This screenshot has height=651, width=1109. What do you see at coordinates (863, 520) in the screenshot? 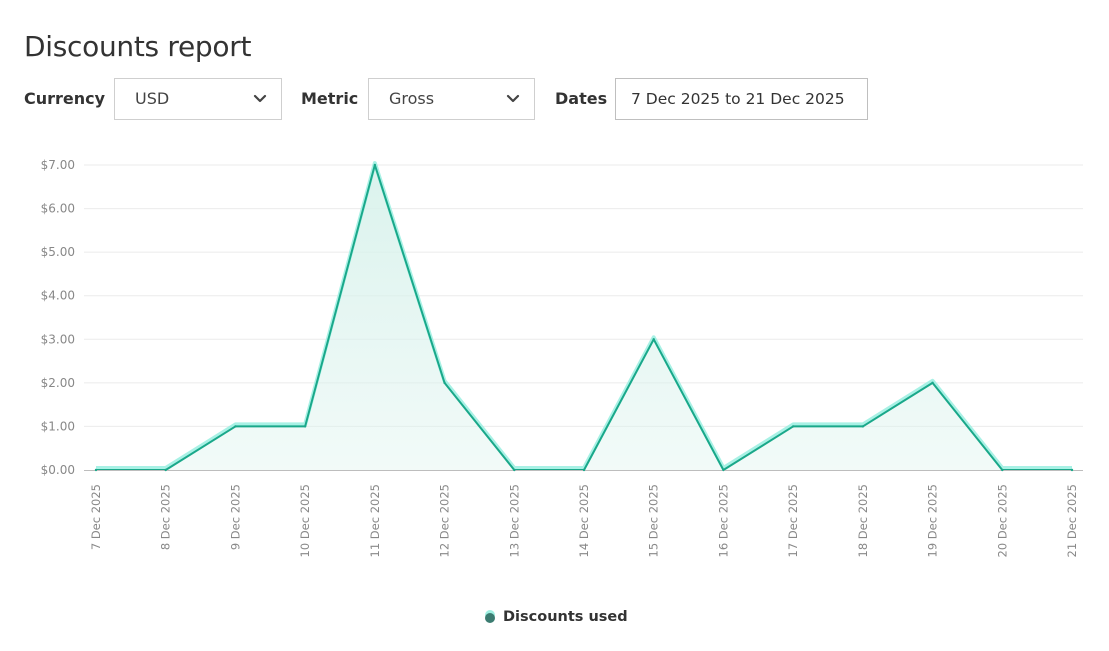
I see `x-tick-label: 18 Dec 2025` at bounding box center [863, 520].